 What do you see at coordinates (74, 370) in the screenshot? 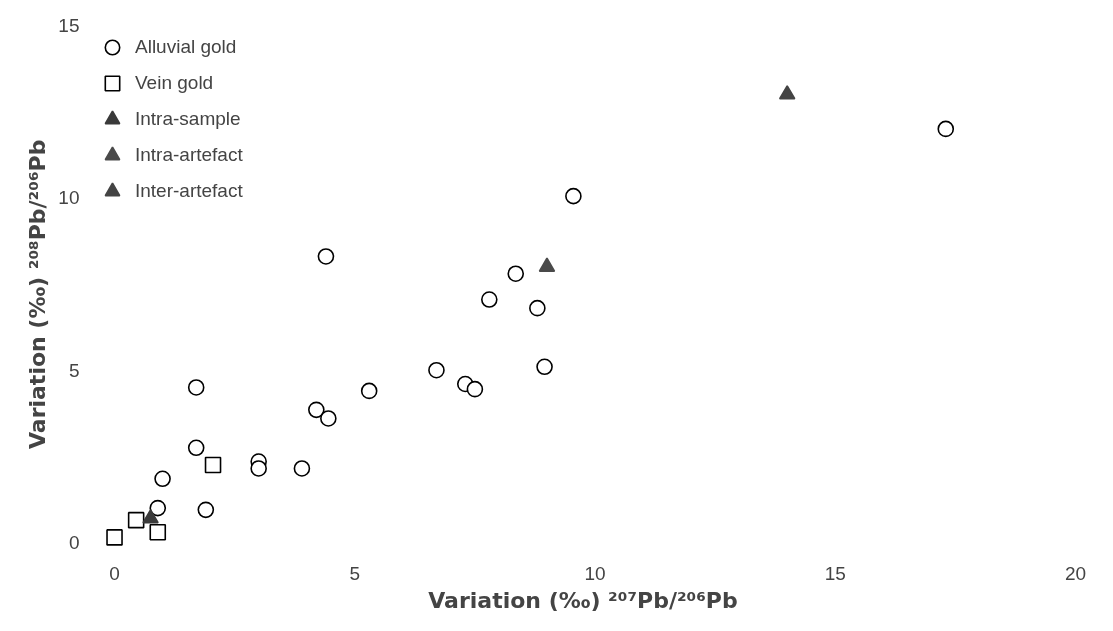
I see `y-tick-label: 5` at bounding box center [74, 370].